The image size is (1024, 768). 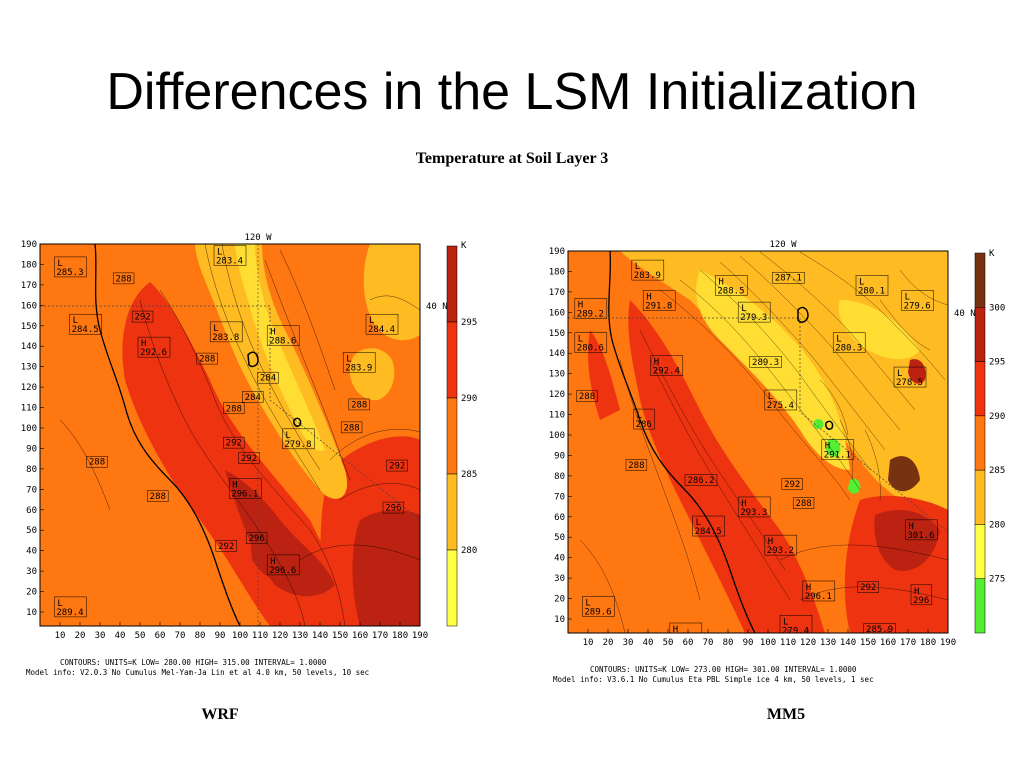 What do you see at coordinates (29, 286) in the screenshot?
I see `wrf-y-tick-label: 170` at bounding box center [29, 286].